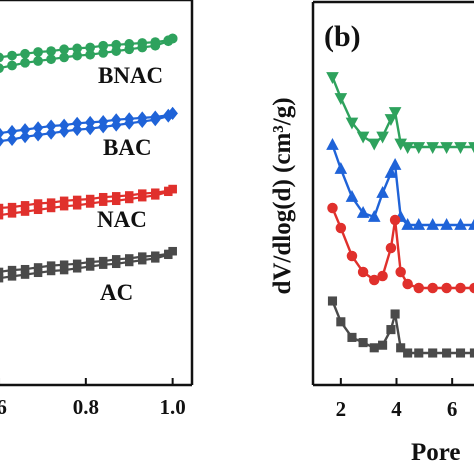 The image size is (474, 474). I want to click on ac-desorption-line, so click(87, 261).